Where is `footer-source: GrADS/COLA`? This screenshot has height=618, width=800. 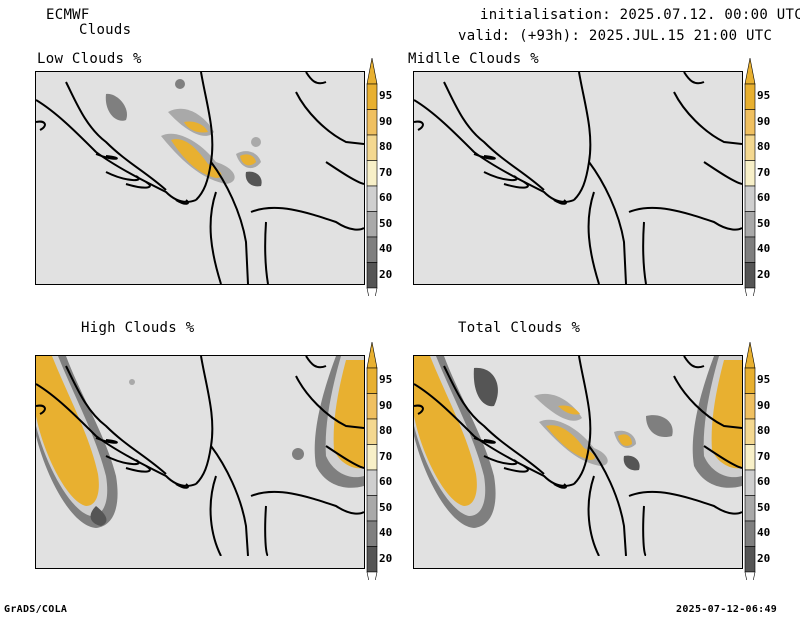
footer-source: GrADS/COLA is located at coordinates (36, 609).